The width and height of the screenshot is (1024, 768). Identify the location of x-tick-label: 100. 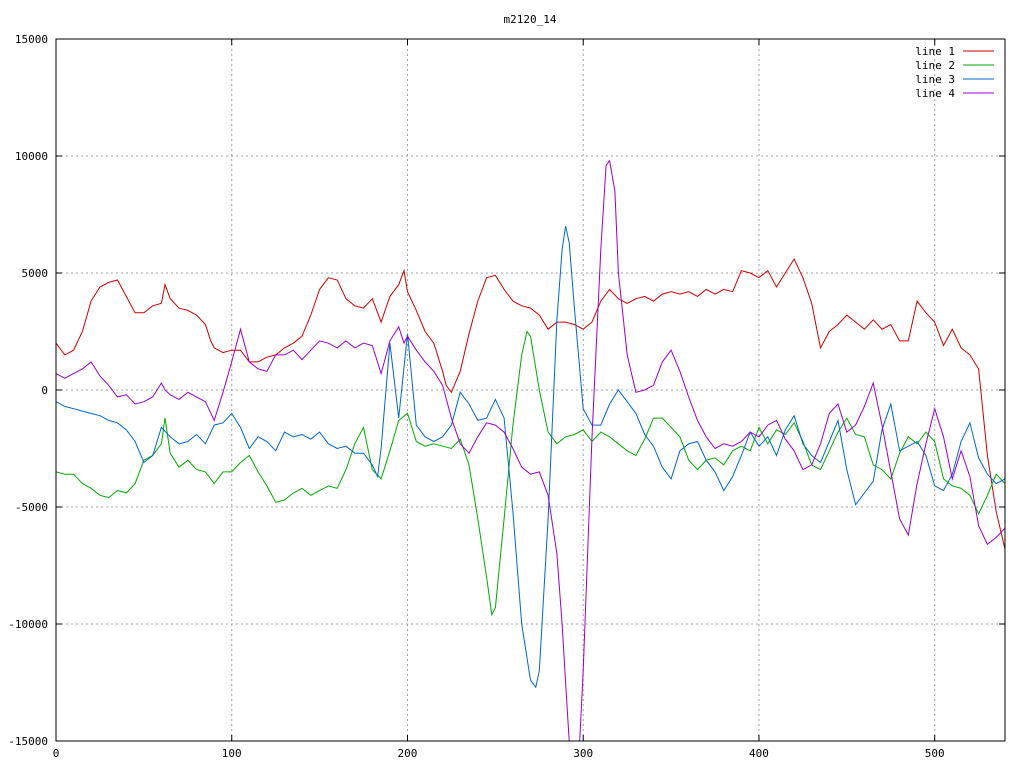
(232, 753).